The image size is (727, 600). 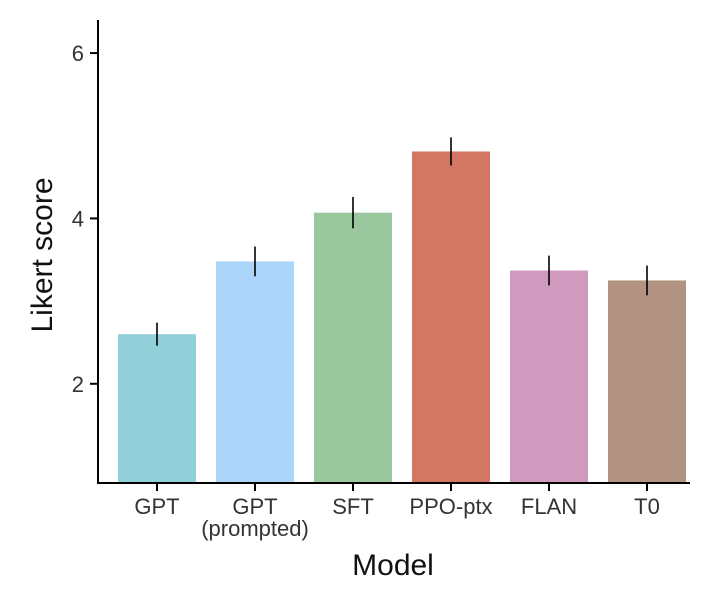 I want to click on y-ticks-group: 2 4 6, so click(x=85, y=219).